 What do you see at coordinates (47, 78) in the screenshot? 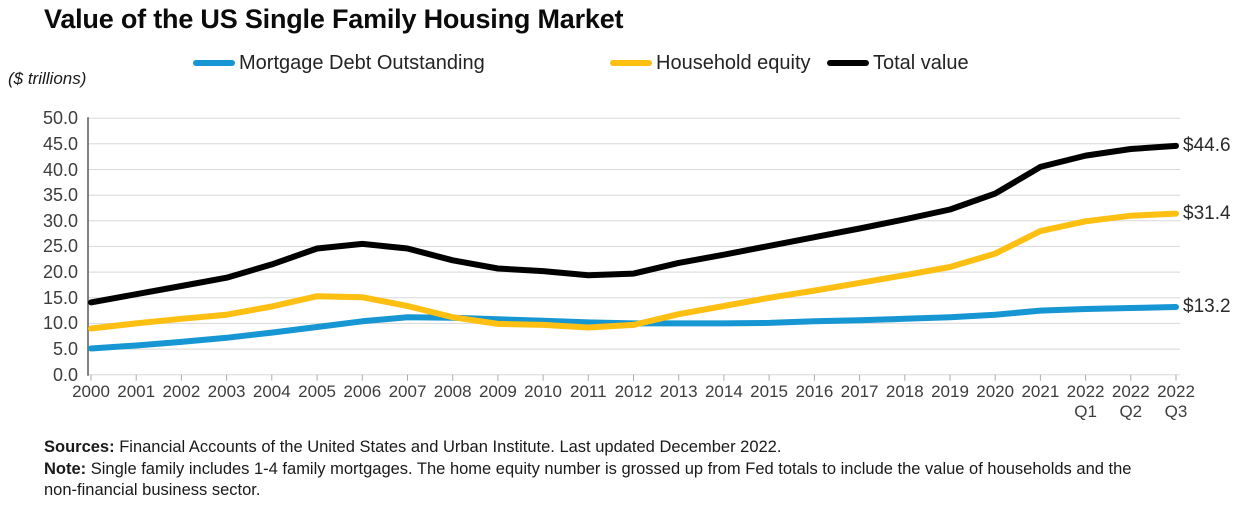
I see `y-axis-unit-label: ($ trillions)` at bounding box center [47, 78].